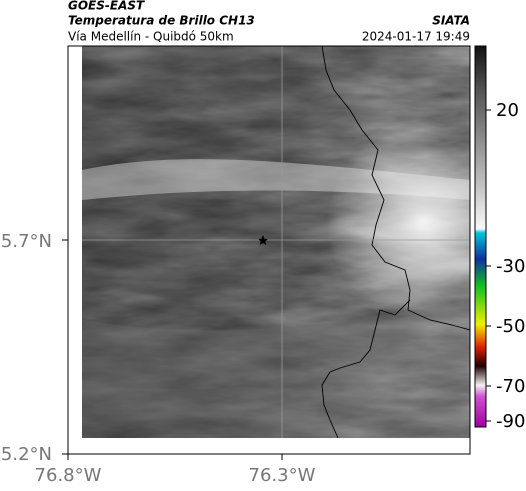 The image size is (526, 491). Describe the element at coordinates (480, 236) in the screenshot. I see `colorbar` at that location.